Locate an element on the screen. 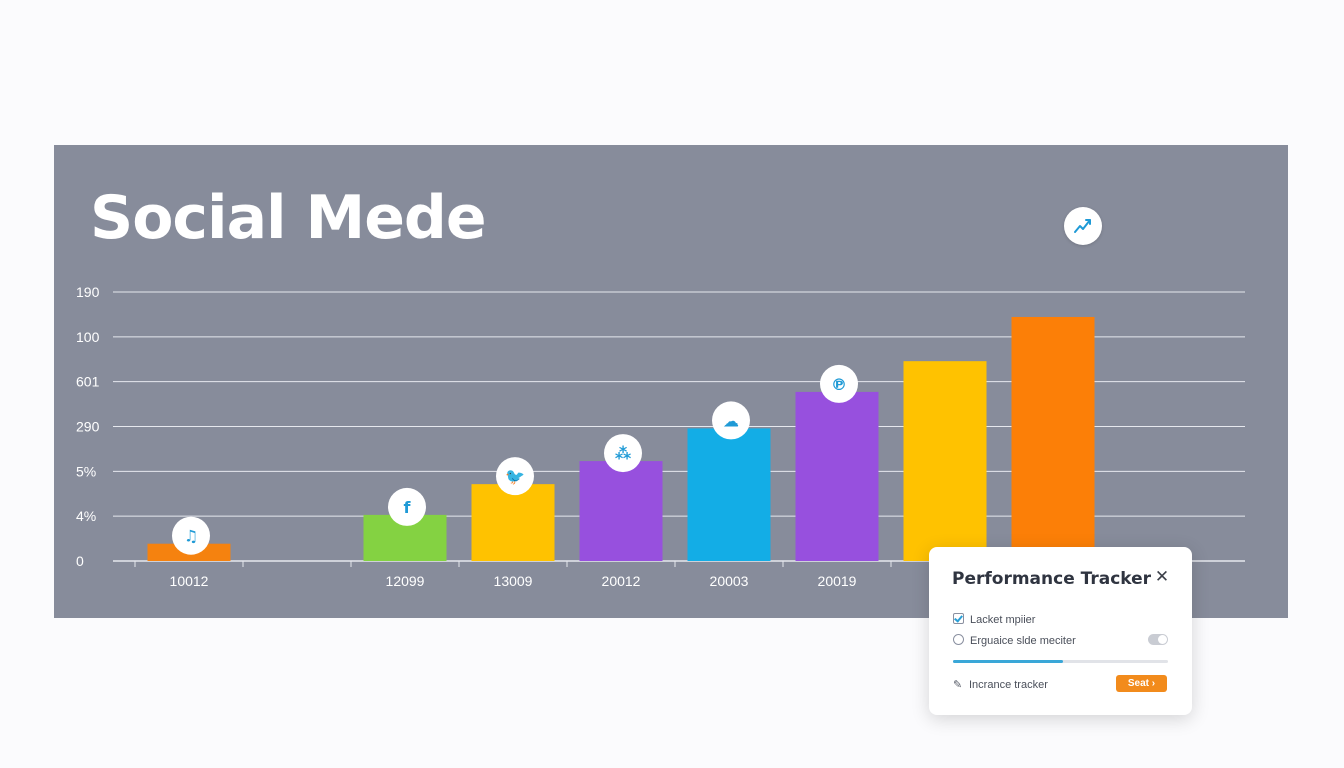  tracker-link-label: Incrance tracker is located at coordinates (1008, 685).